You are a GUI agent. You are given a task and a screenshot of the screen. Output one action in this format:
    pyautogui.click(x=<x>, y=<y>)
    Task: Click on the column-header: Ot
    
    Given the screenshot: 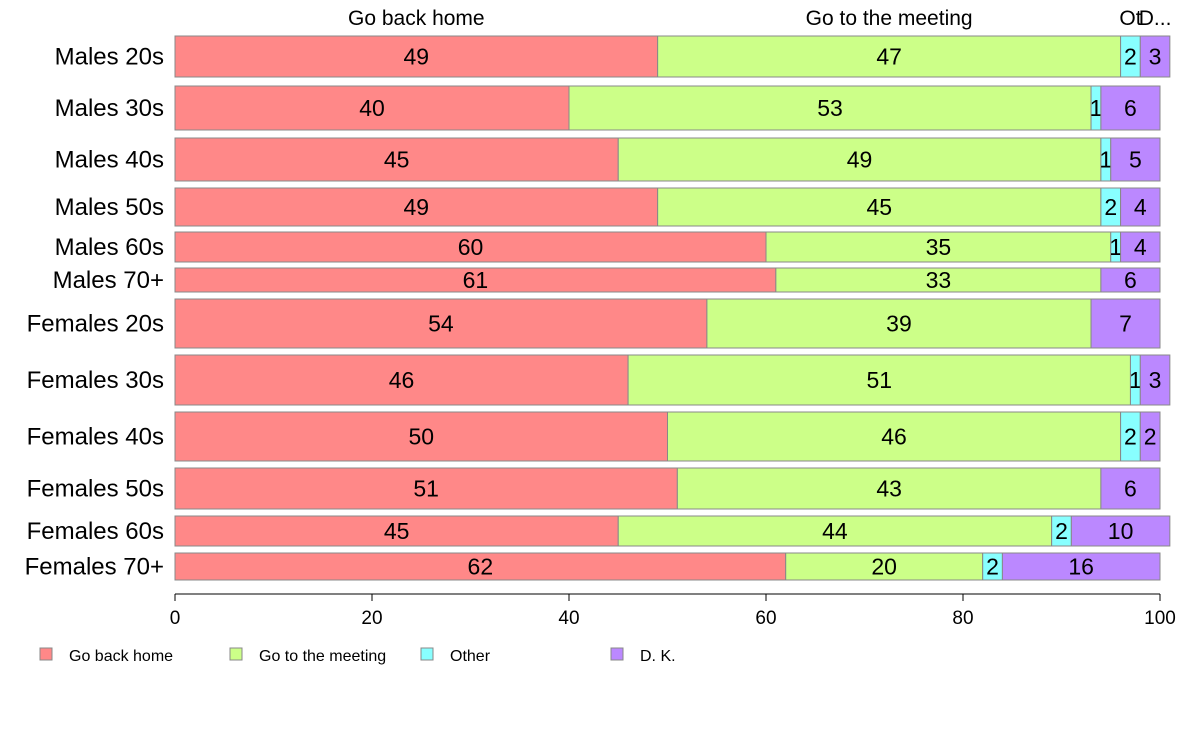 What is the action you would take?
    pyautogui.click(x=1130, y=18)
    